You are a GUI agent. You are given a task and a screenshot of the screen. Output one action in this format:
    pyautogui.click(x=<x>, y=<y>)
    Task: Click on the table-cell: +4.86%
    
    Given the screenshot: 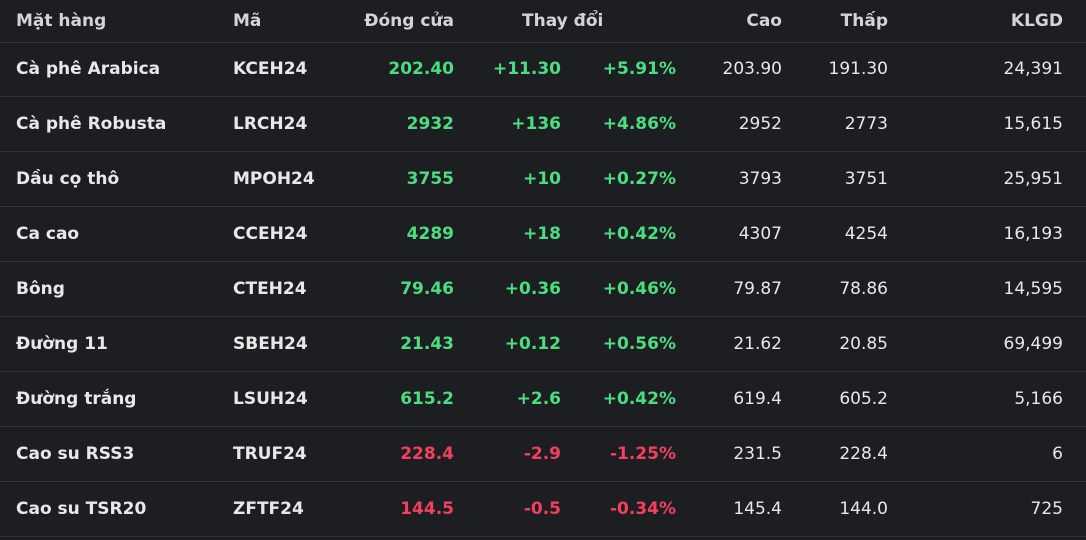 What is the action you would take?
    pyautogui.click(x=639, y=124)
    